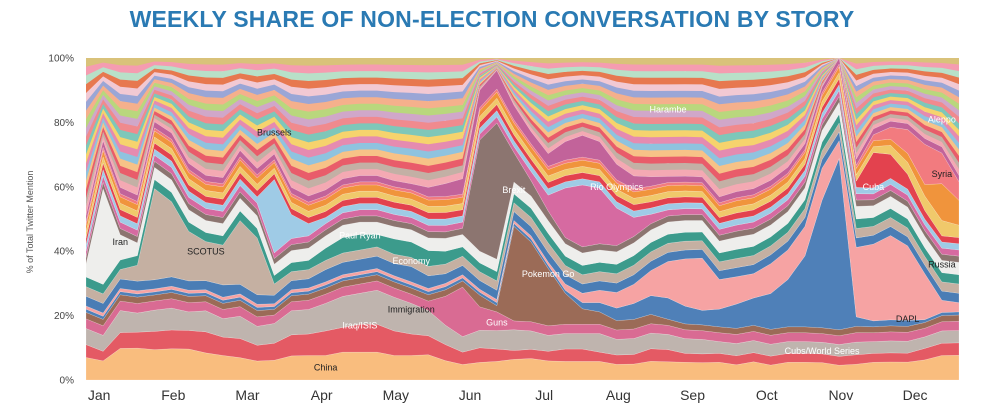 The height and width of the screenshot is (417, 984). Describe the element at coordinates (767, 395) in the screenshot. I see `x-tick-label: Oct` at that location.